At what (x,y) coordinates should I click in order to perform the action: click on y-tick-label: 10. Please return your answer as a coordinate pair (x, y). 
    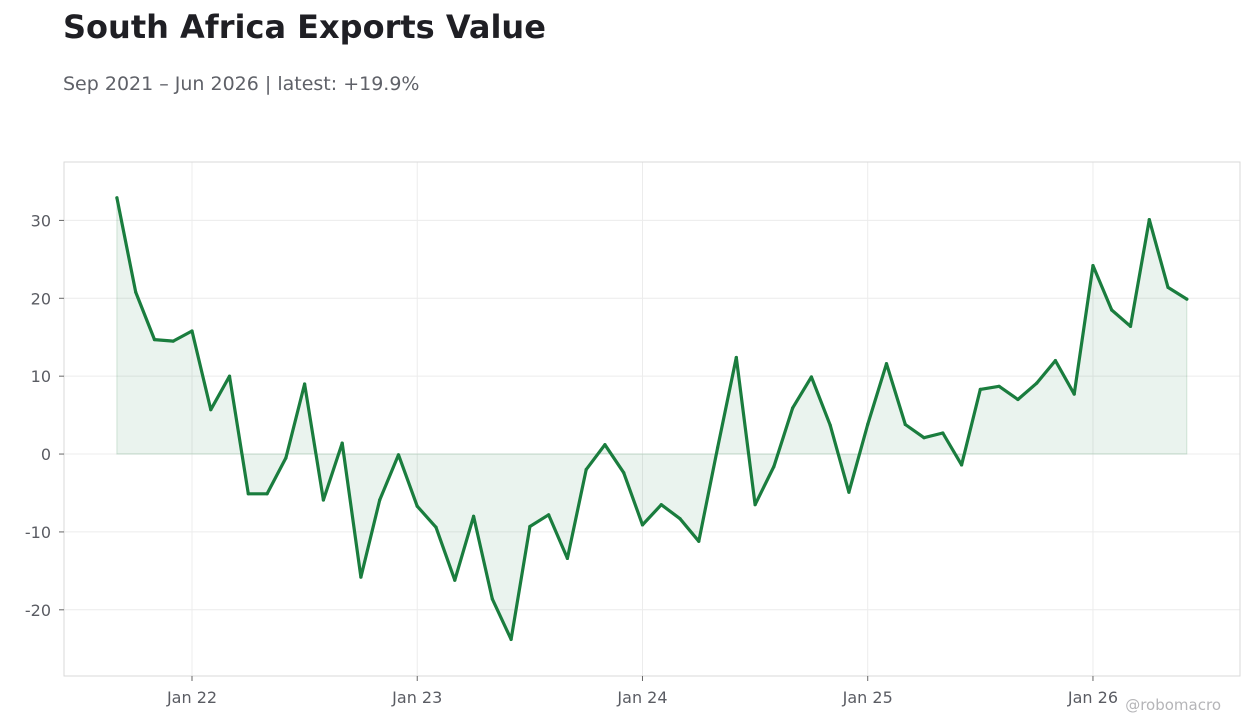
    Looking at the image, I should click on (41, 376).